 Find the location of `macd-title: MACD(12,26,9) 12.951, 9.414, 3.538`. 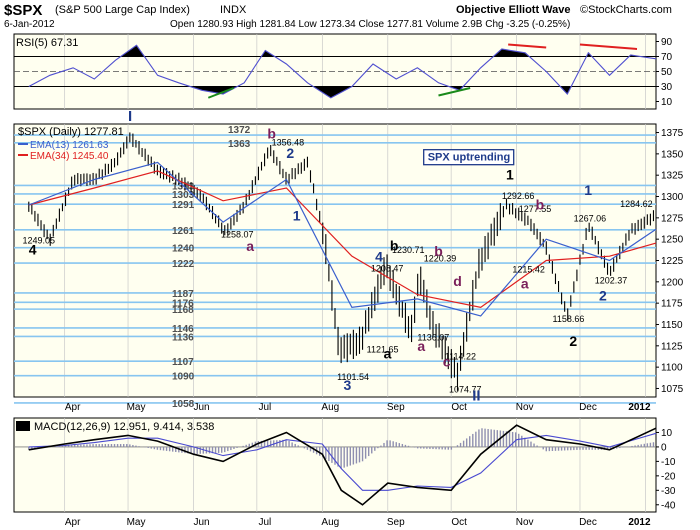

macd-title: MACD(12,26,9) 12.951, 9.414, 3.538 is located at coordinates (124, 427).